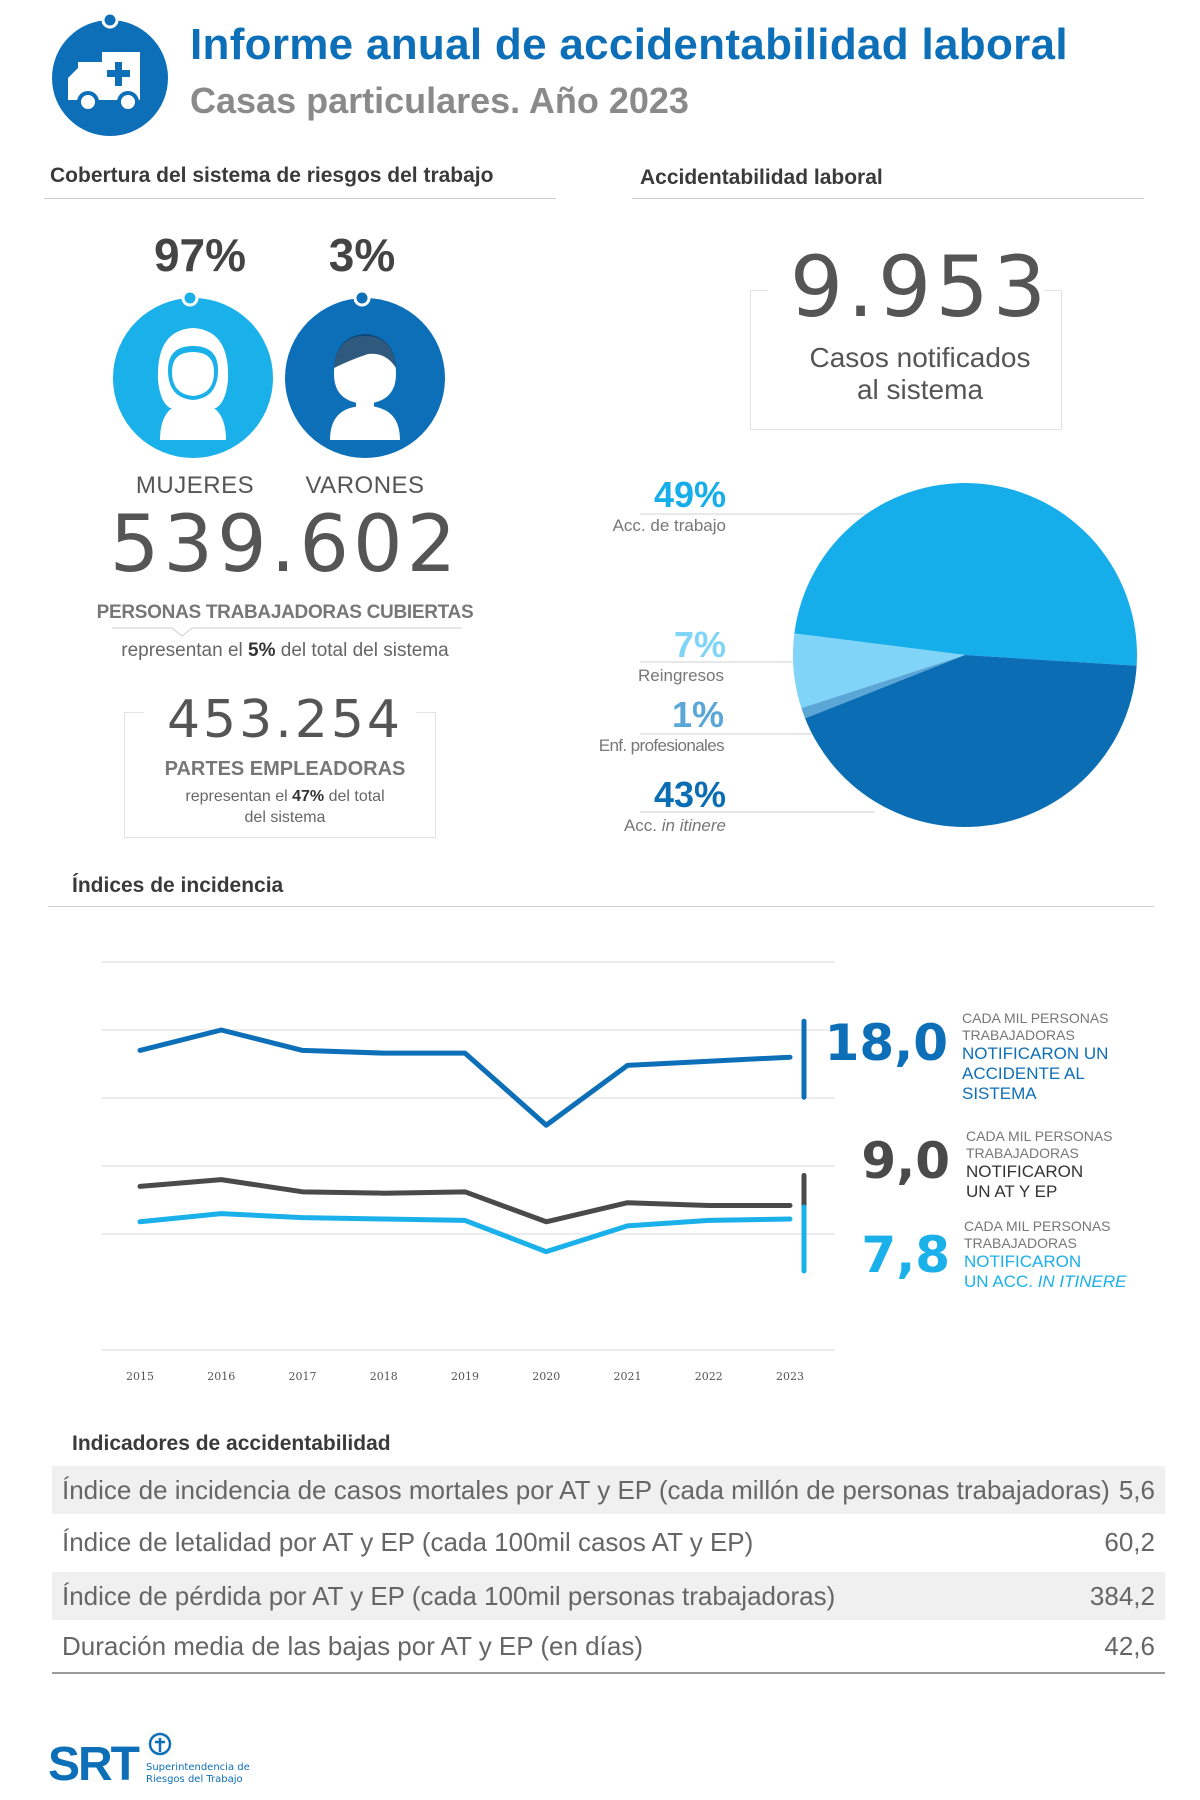 The height and width of the screenshot is (1800, 1200). What do you see at coordinates (681, 675) in the screenshot?
I see `slice-name-reentries: Reingresos` at bounding box center [681, 675].